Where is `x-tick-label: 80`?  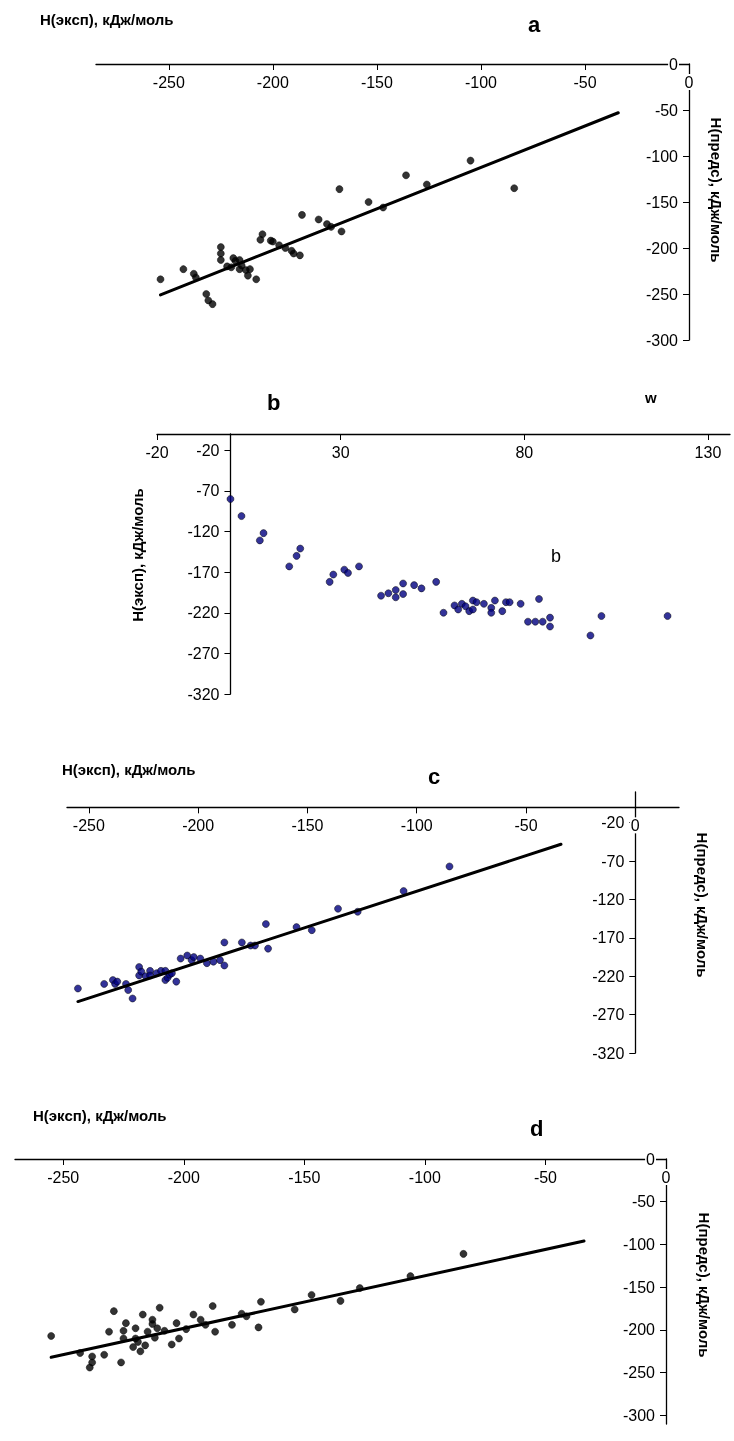 x-tick-label: 80 is located at coordinates (524, 452).